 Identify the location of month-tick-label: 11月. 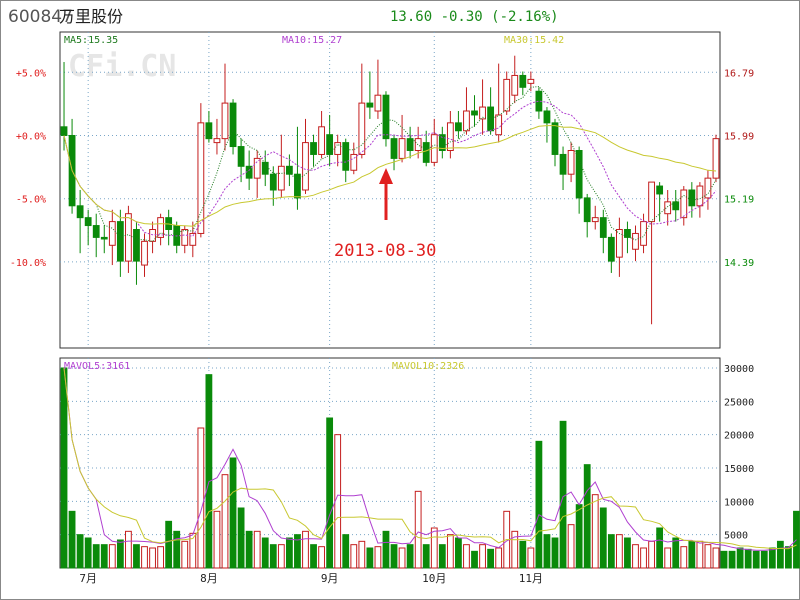
(531, 578).